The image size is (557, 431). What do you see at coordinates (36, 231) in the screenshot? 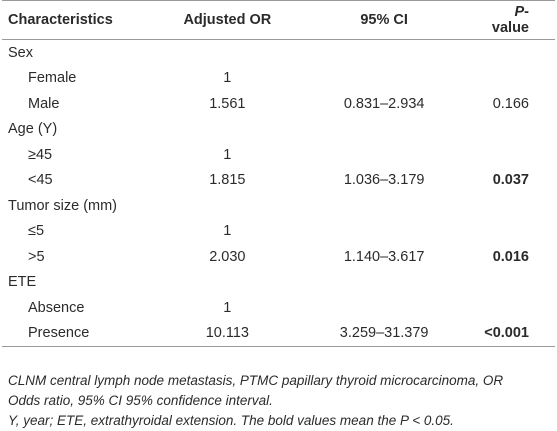
I see `row-label: ≤5` at bounding box center [36, 231].